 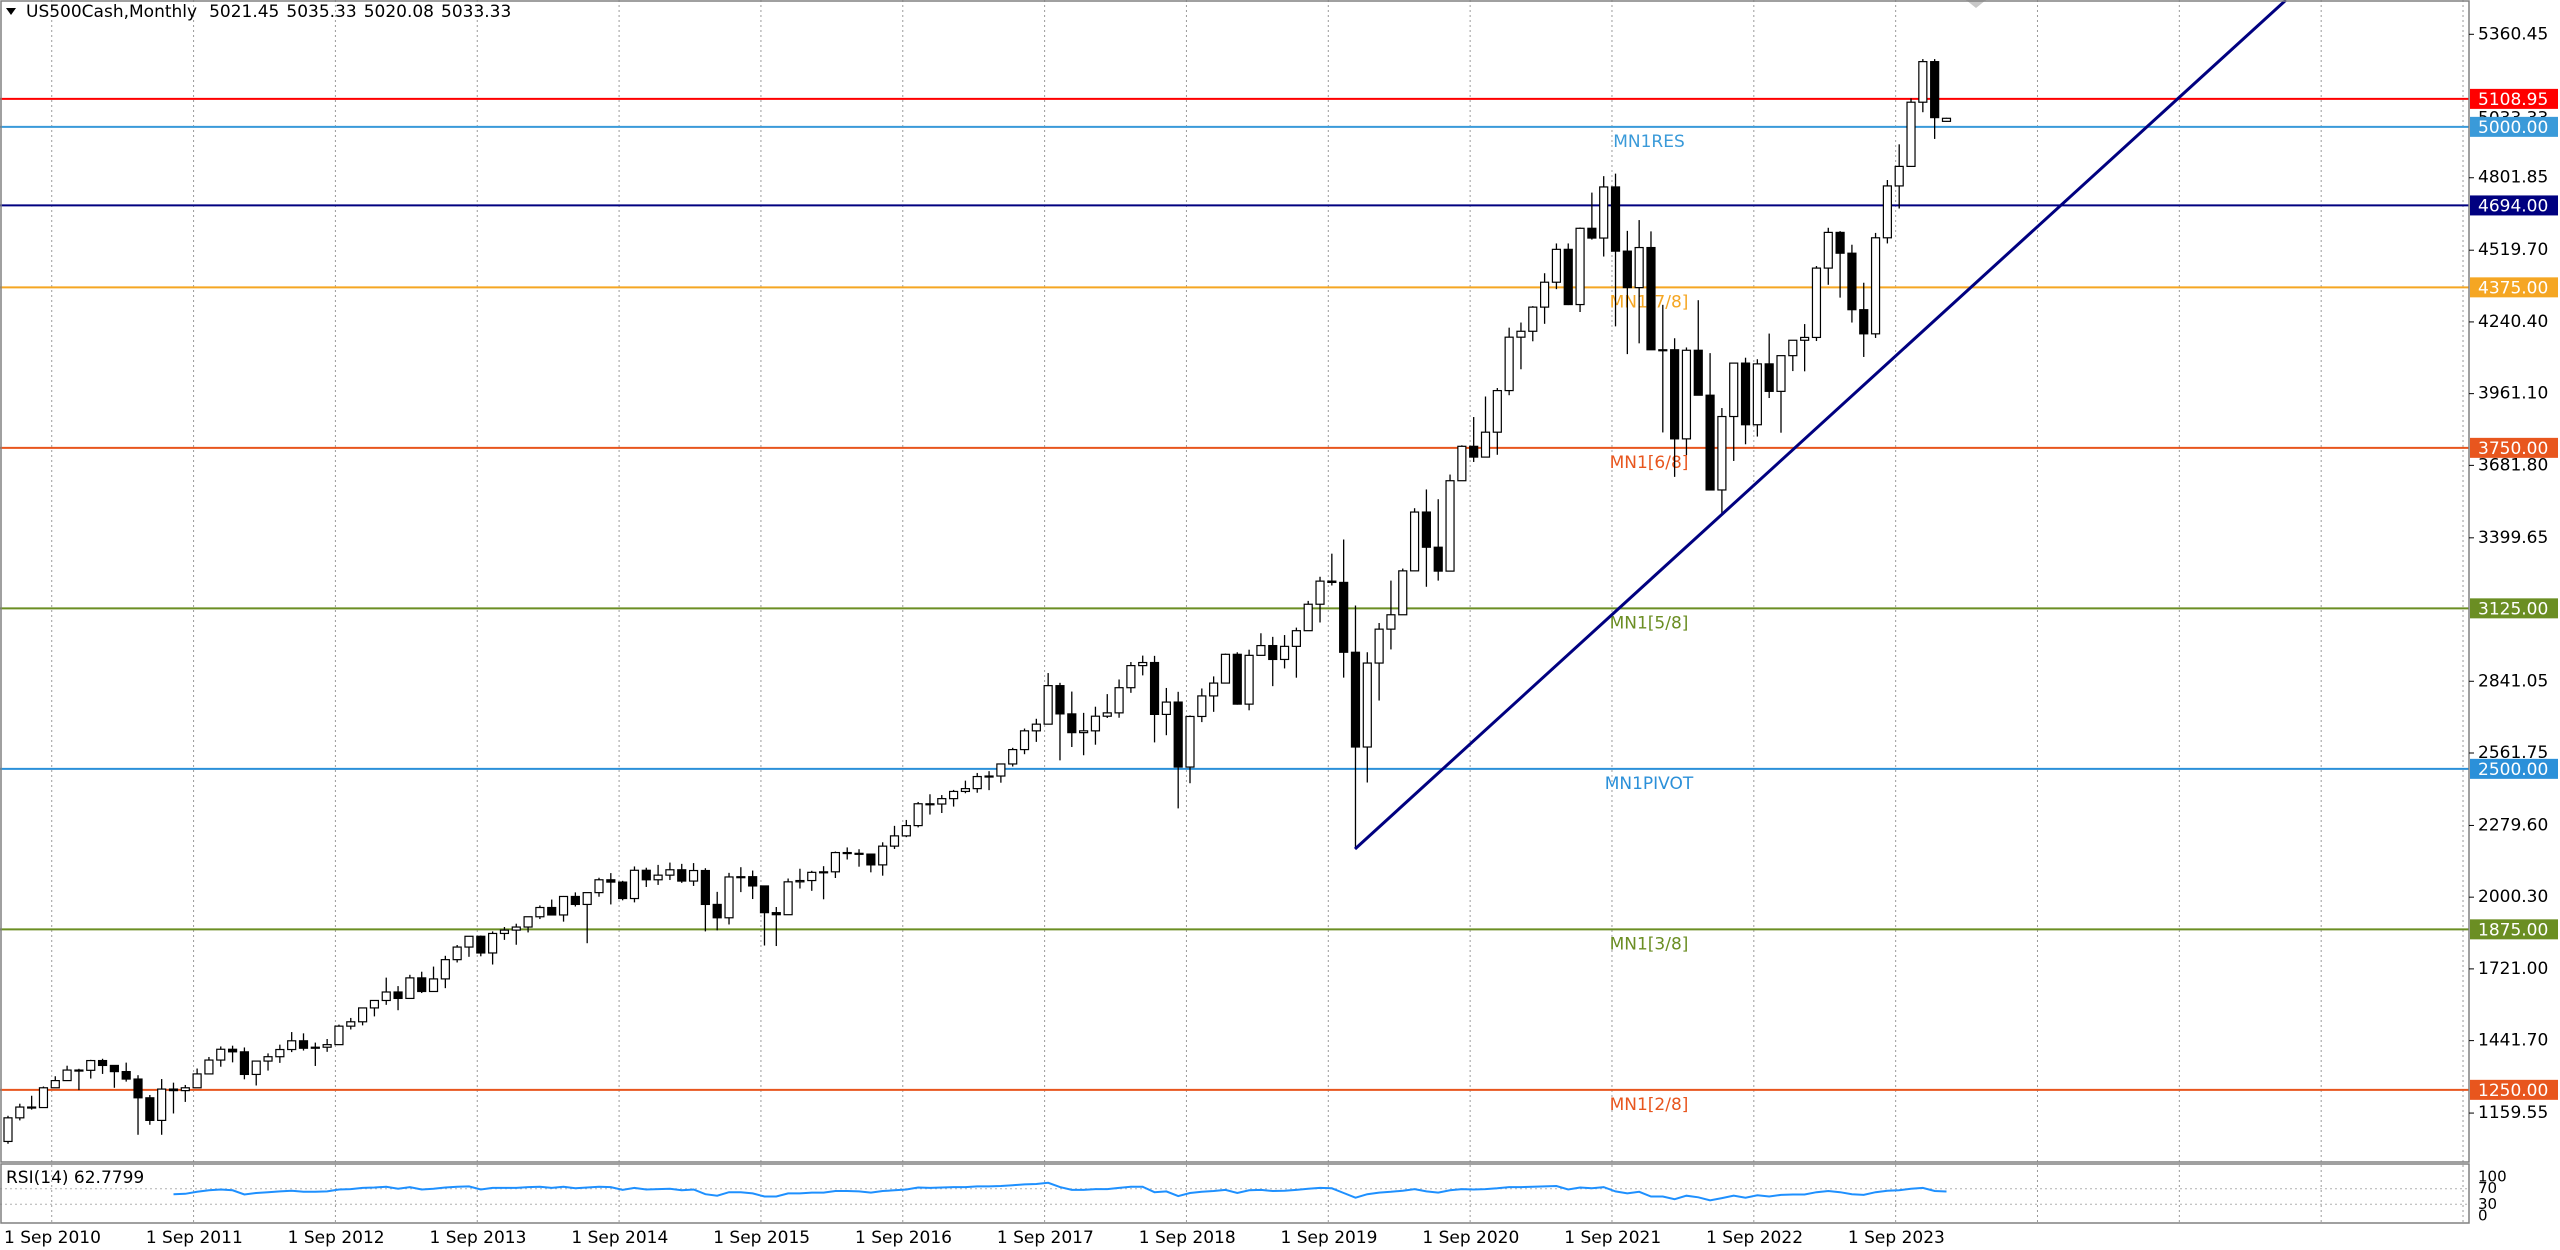 I want to click on x-tick-label: 1 Sep 2015, so click(x=761, y=1238).